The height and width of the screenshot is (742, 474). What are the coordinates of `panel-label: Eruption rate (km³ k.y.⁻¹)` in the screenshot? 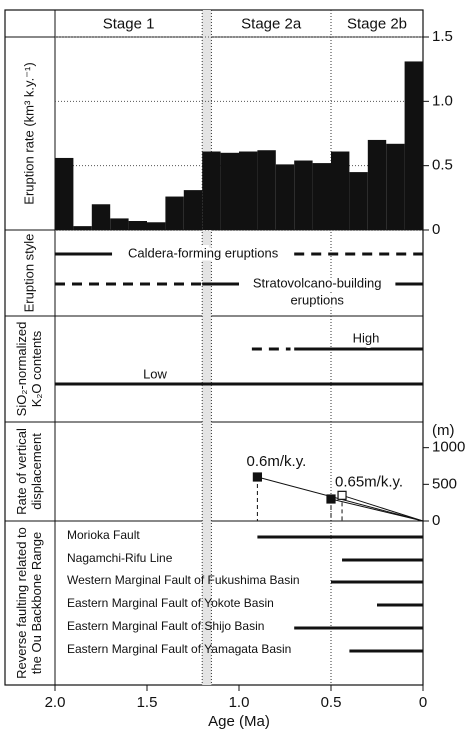 It's located at (28, 133).